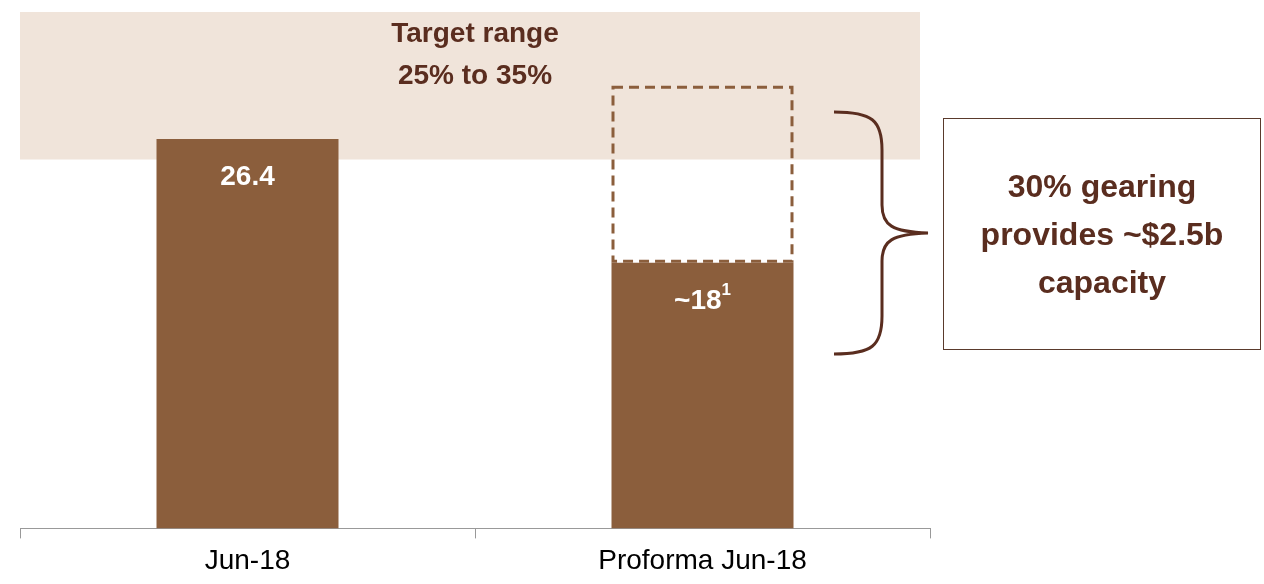 The image size is (1264, 584). I want to click on x-tick-label: Proforma Jun-18, so click(702, 559).